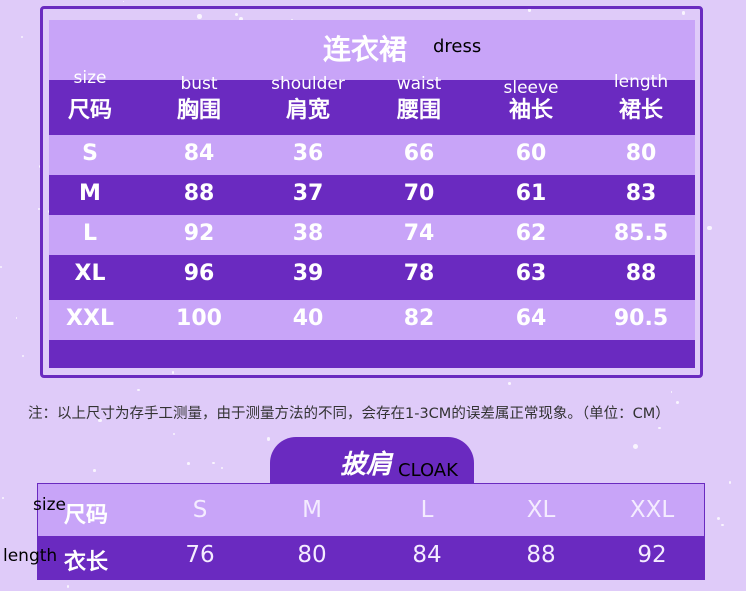 Image resolution: width=746 pixels, height=591 pixels. What do you see at coordinates (652, 555) in the screenshot?
I see `cloak-length-cell: 92` at bounding box center [652, 555].